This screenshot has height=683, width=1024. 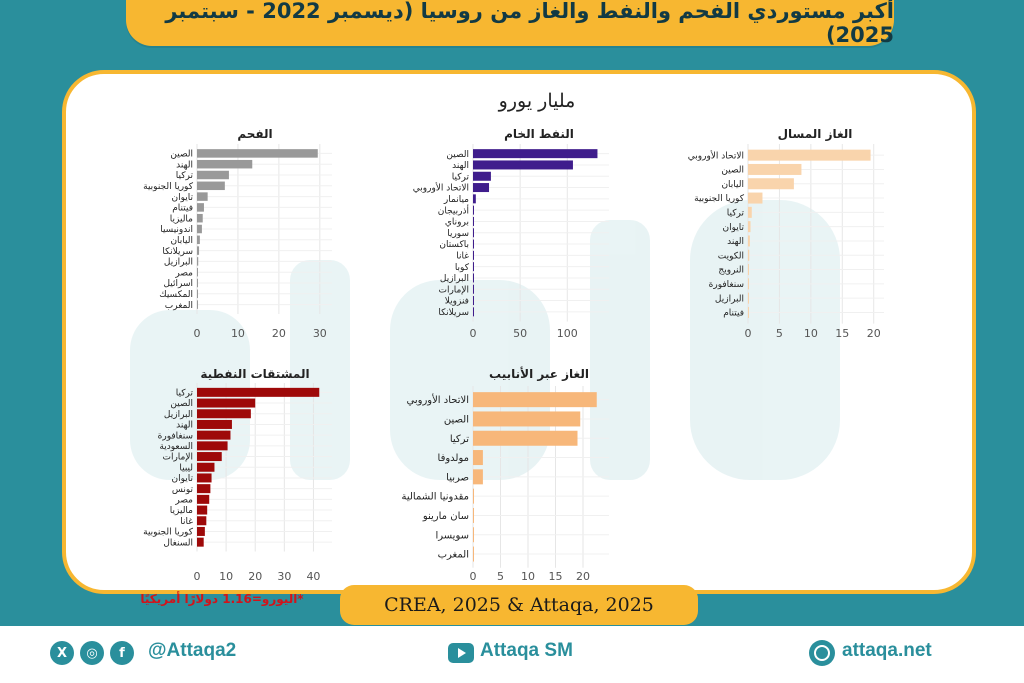 What do you see at coordinates (182, 198) in the screenshot?
I see `category-label: تايوان` at bounding box center [182, 198].